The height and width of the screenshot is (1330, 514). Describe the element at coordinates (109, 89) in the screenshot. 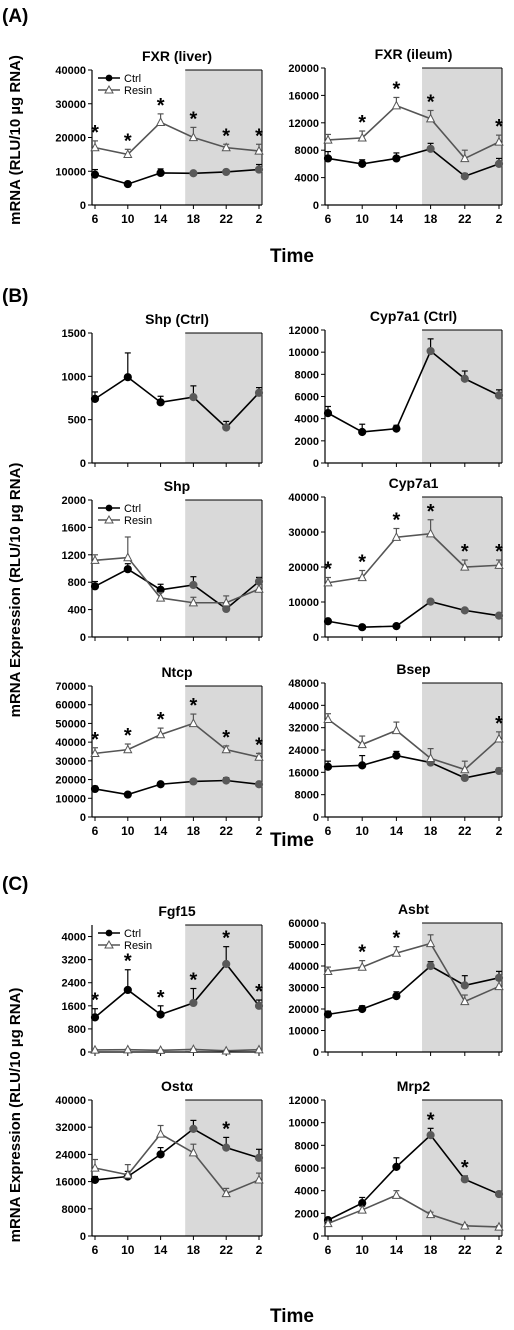

I see `legend-marker-resin` at that location.